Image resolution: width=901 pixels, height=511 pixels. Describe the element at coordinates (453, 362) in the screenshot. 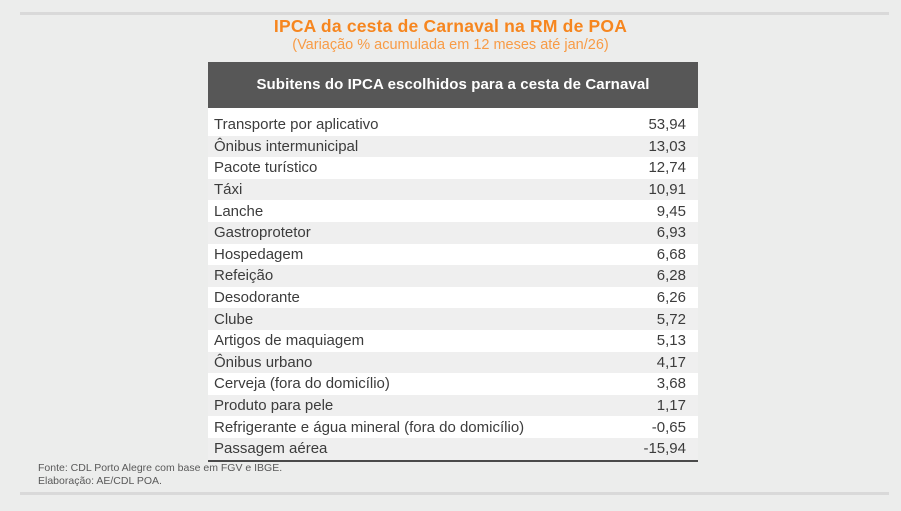

I see `table-row: Ônibus urbano 4,17` at that location.